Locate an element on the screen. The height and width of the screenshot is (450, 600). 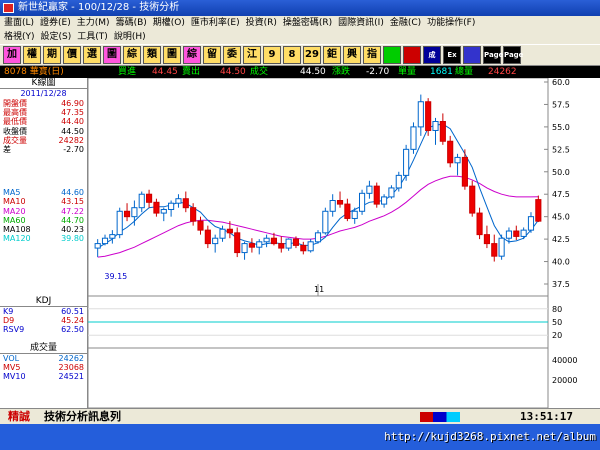
info-value: 40.23 is located at coordinates (72, 230).